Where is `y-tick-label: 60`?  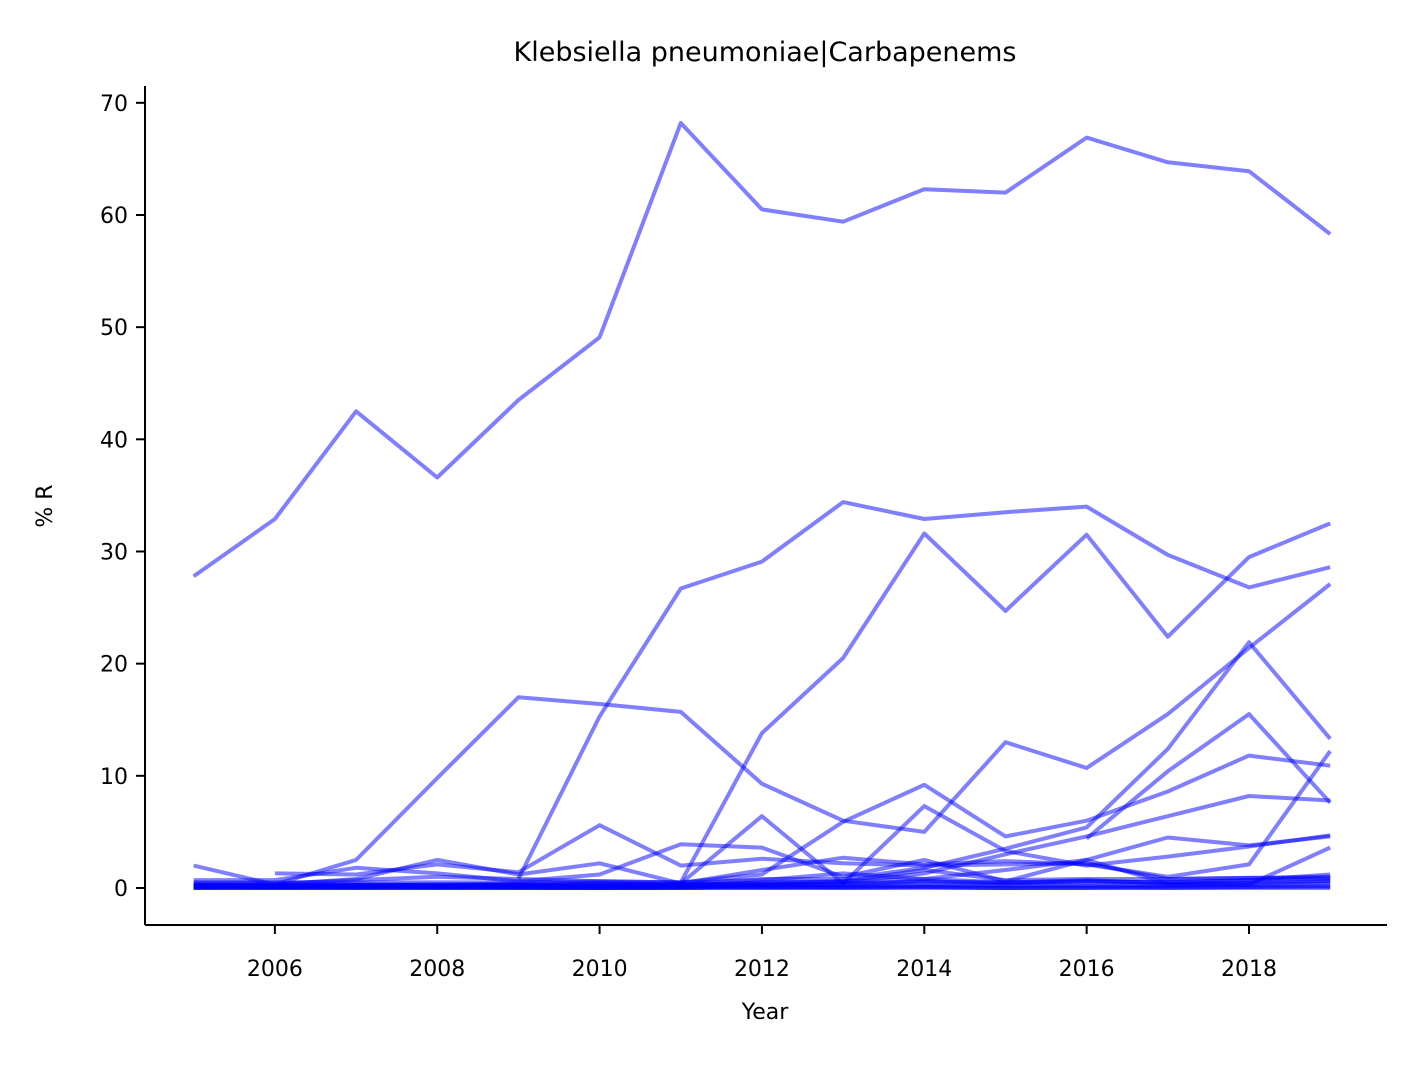 y-tick-label: 60 is located at coordinates (114, 216).